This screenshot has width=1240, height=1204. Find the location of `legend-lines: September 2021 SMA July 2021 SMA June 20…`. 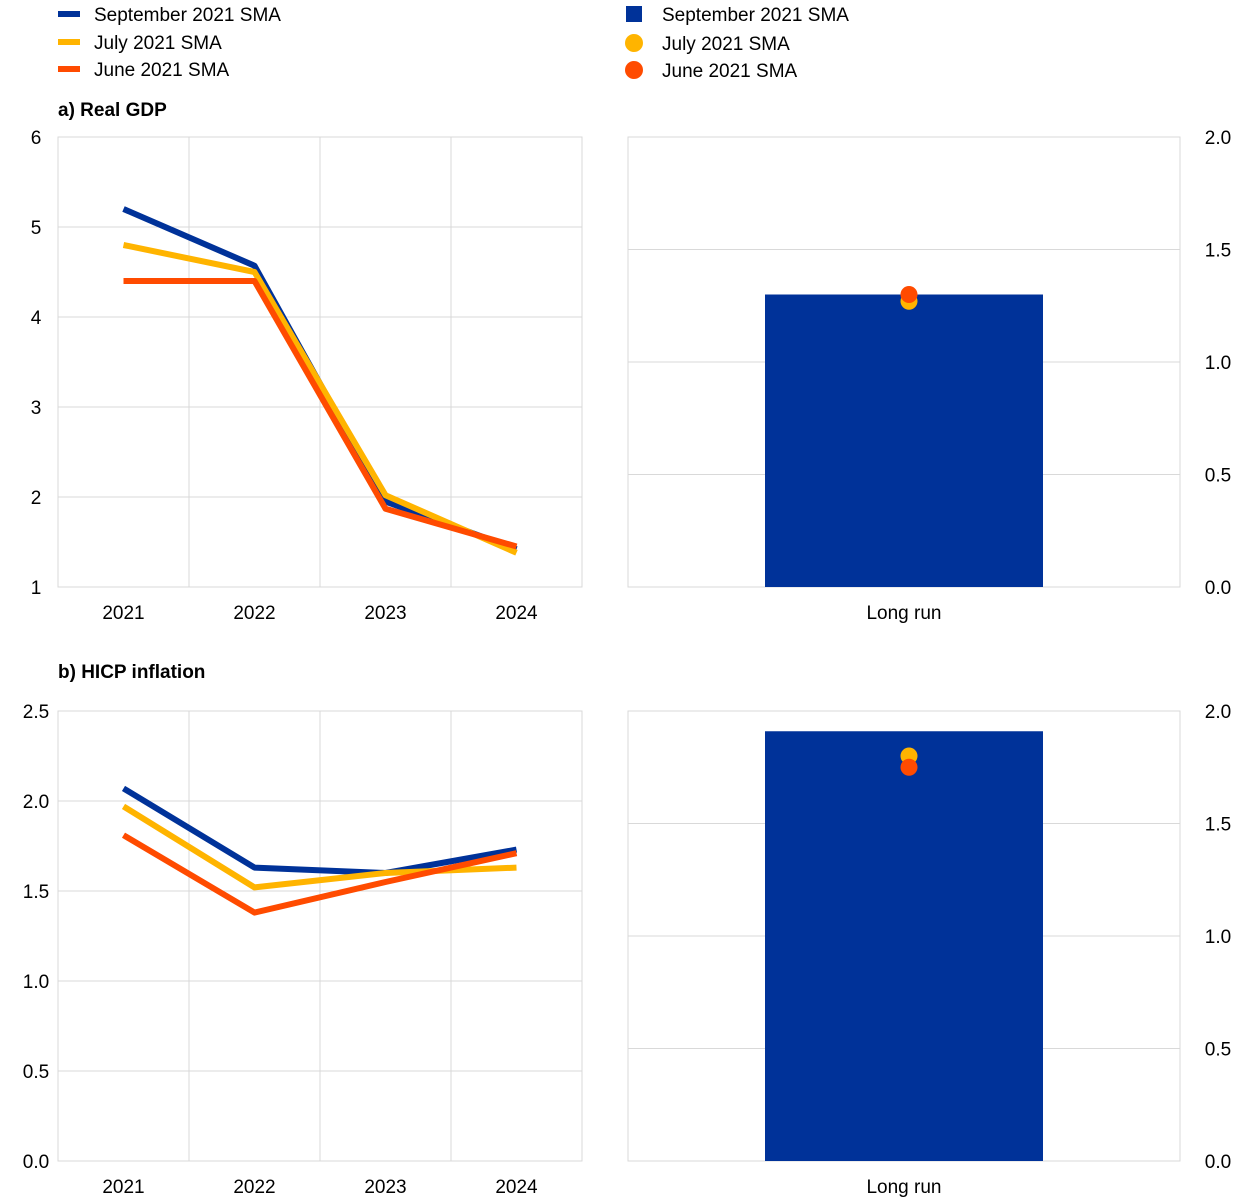

legend-lines: September 2021 SMA July 2021 SMA June 20… is located at coordinates (169, 43).